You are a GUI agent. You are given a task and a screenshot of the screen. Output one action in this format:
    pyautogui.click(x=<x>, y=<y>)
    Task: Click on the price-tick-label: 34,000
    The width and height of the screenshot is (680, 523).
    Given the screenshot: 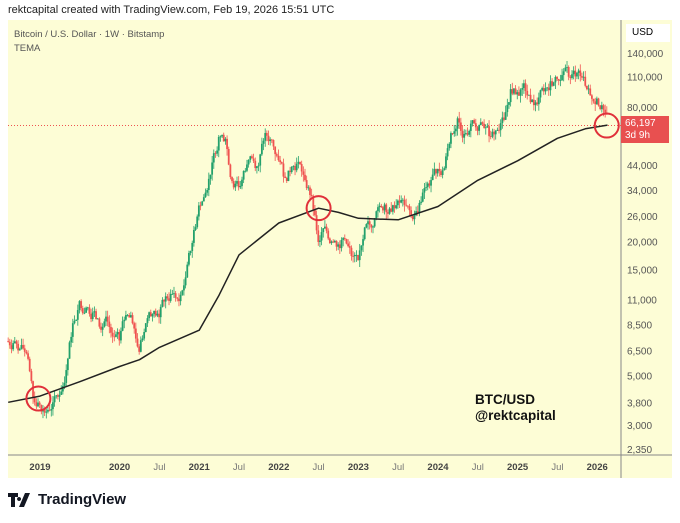 What is the action you would take?
    pyautogui.click(x=642, y=191)
    